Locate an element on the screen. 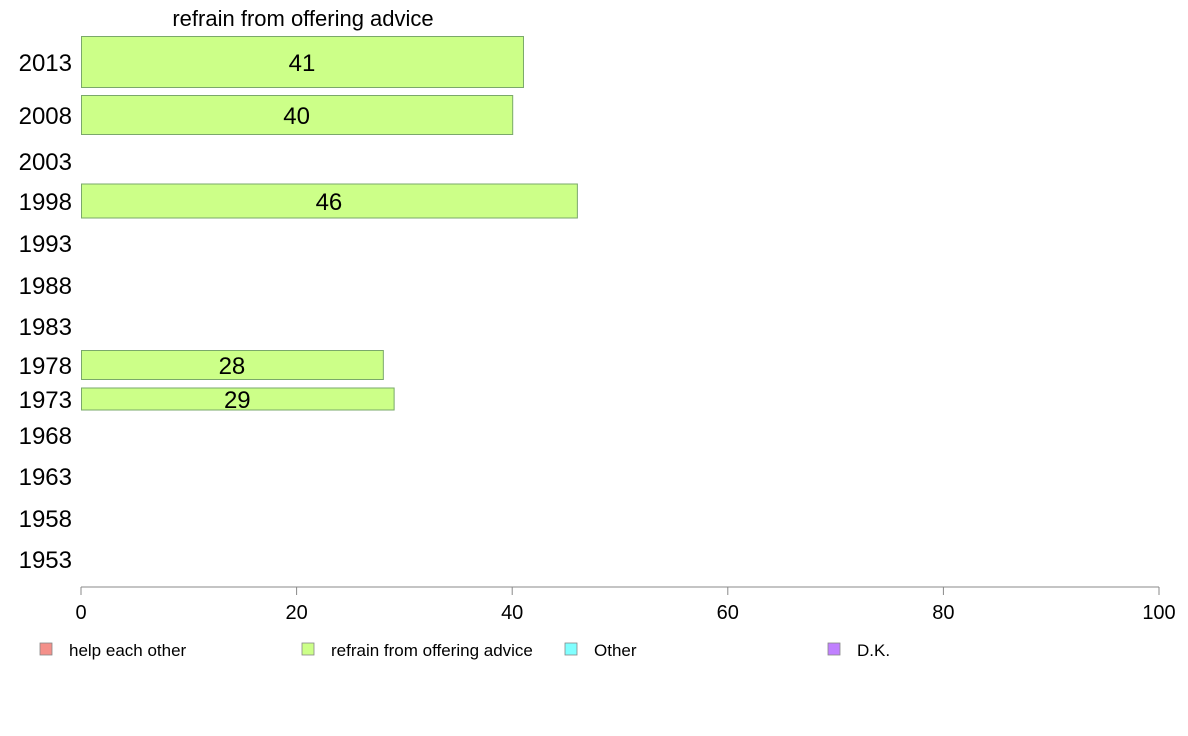  x-tick-label-40: 40 is located at coordinates (512, 613).